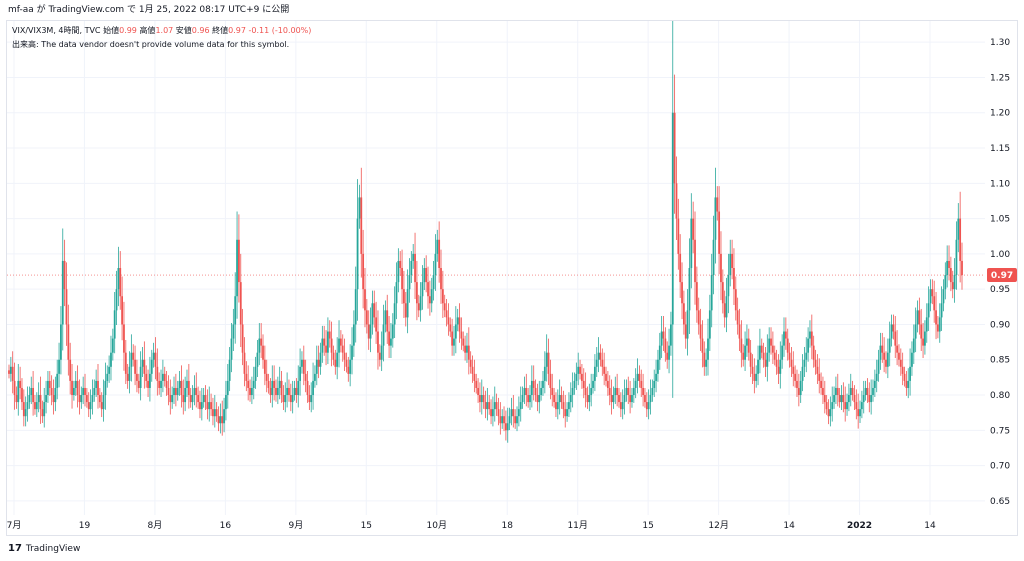  What do you see at coordinates (859, 526) in the screenshot?
I see `x-tick-label: 2022` at bounding box center [859, 526].